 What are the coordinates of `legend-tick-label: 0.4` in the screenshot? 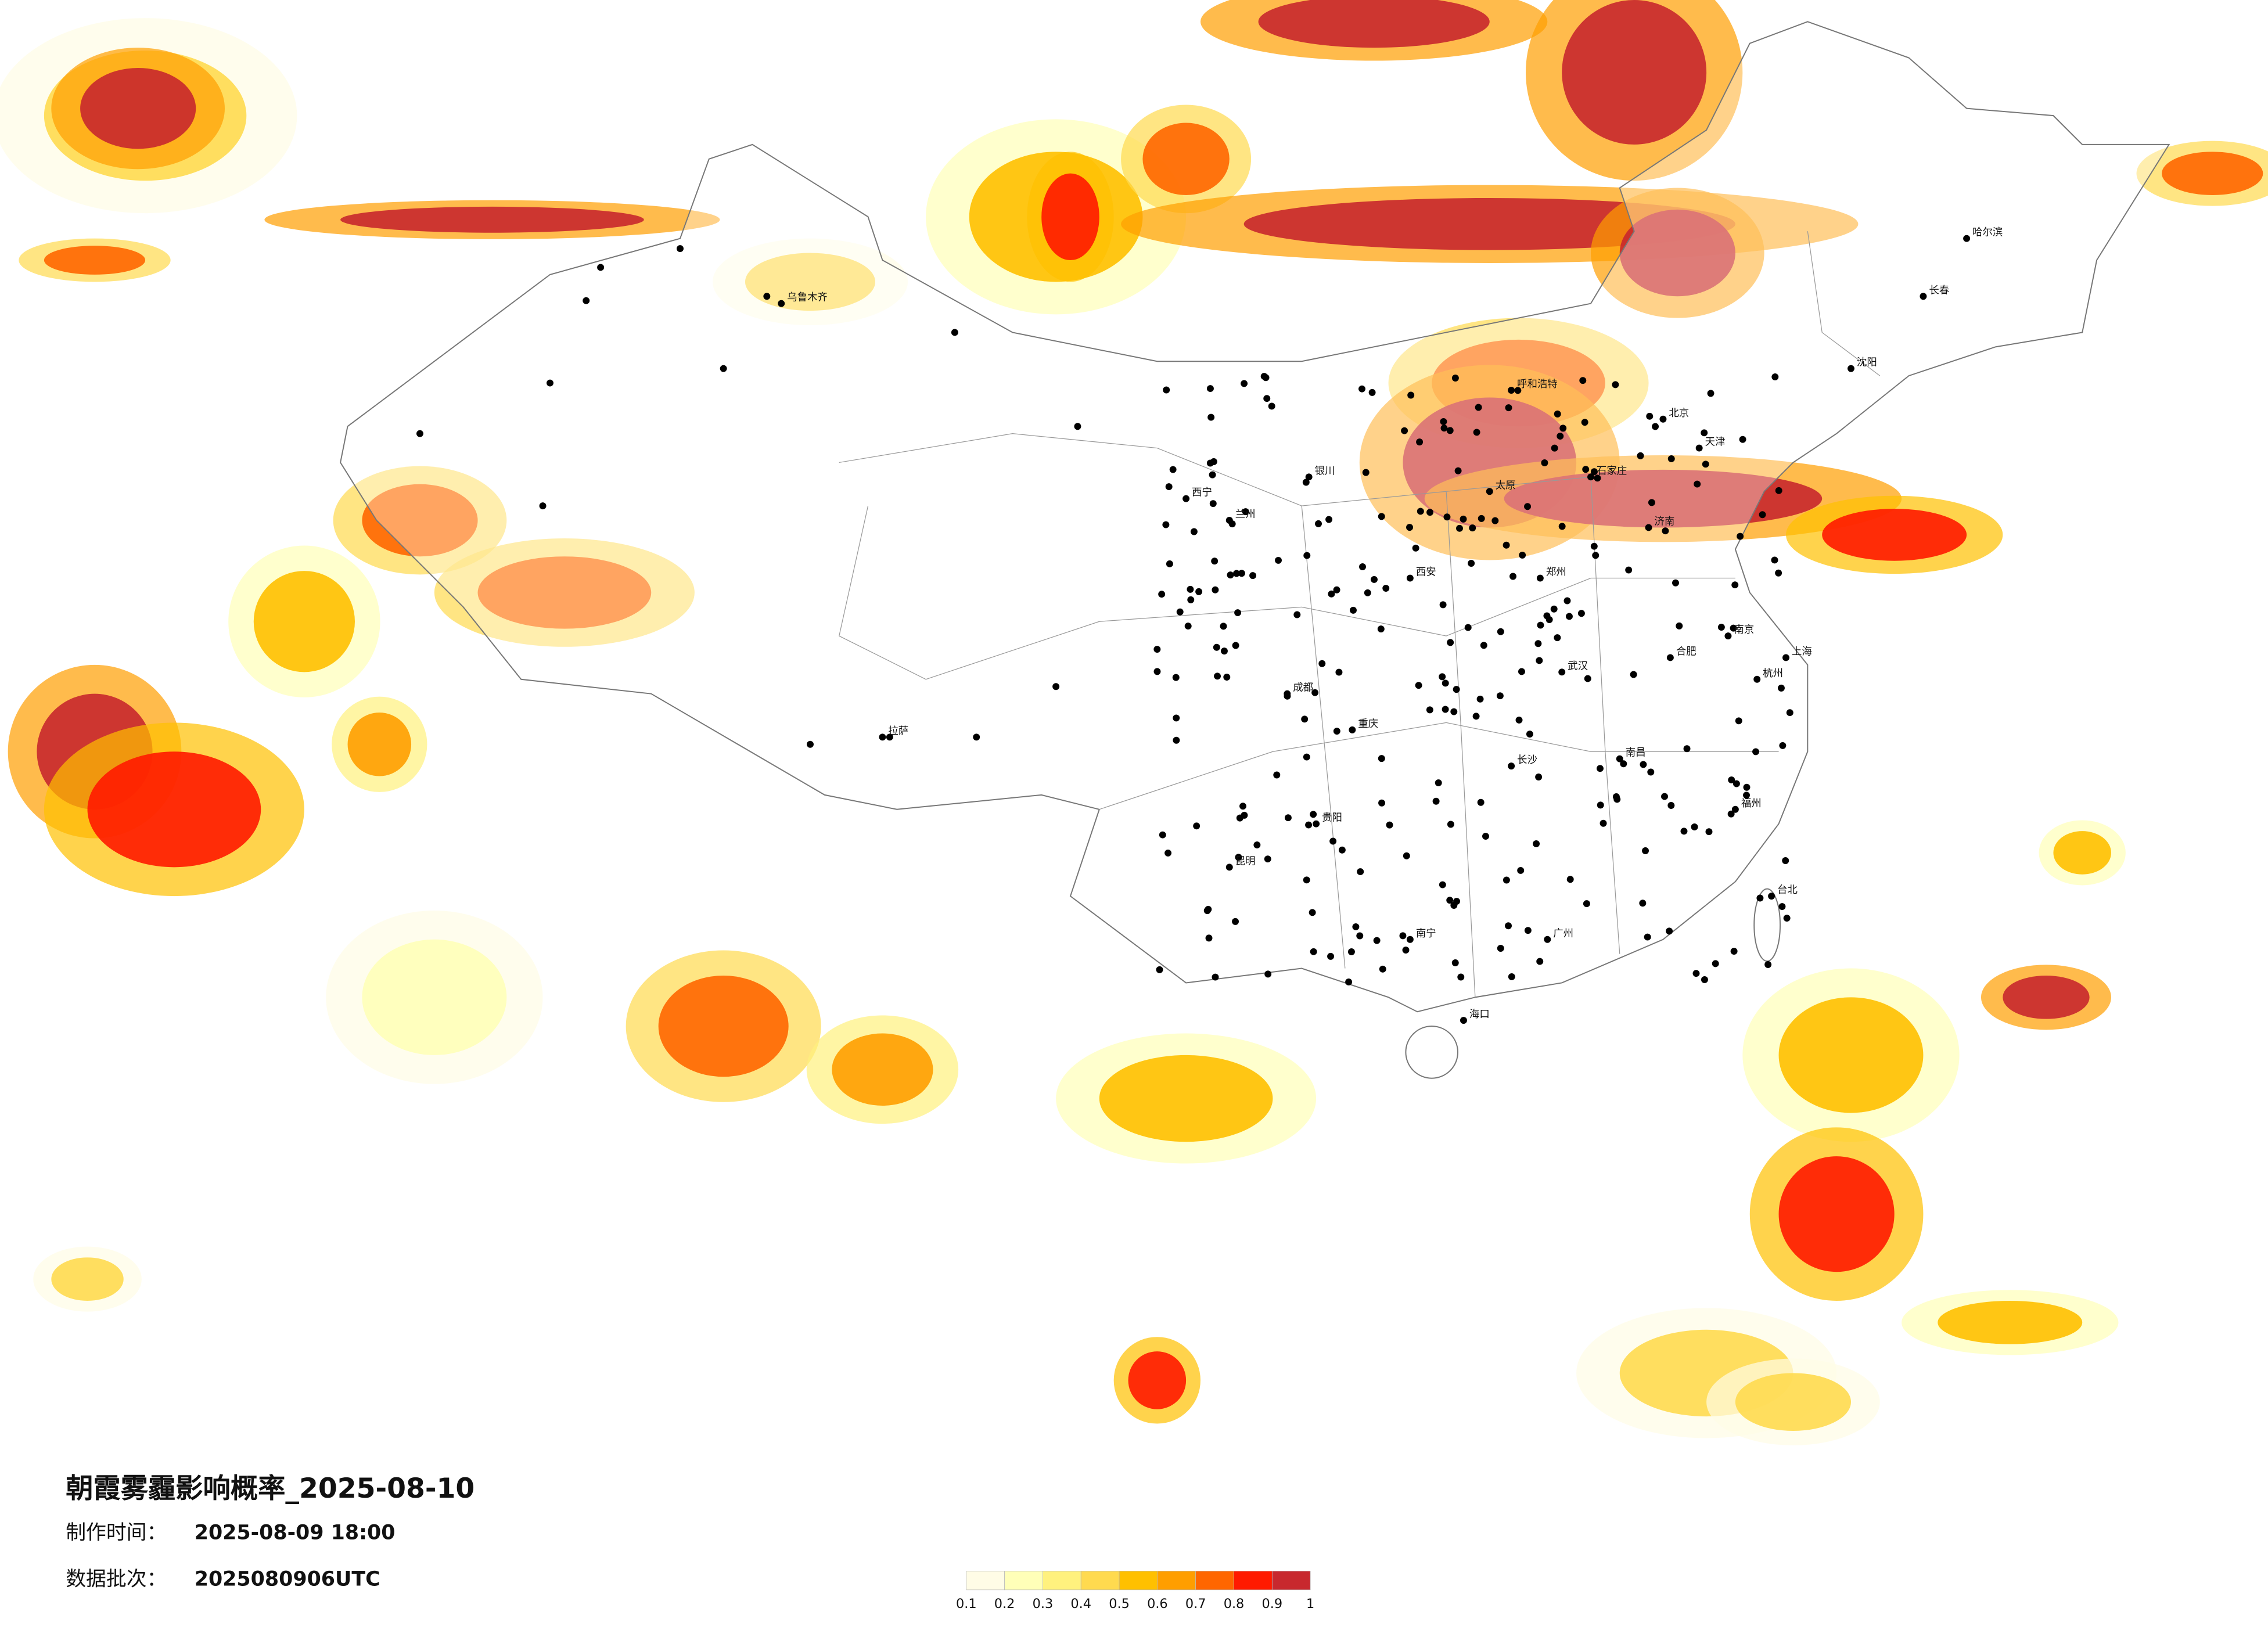 It's located at (1080, 1603).